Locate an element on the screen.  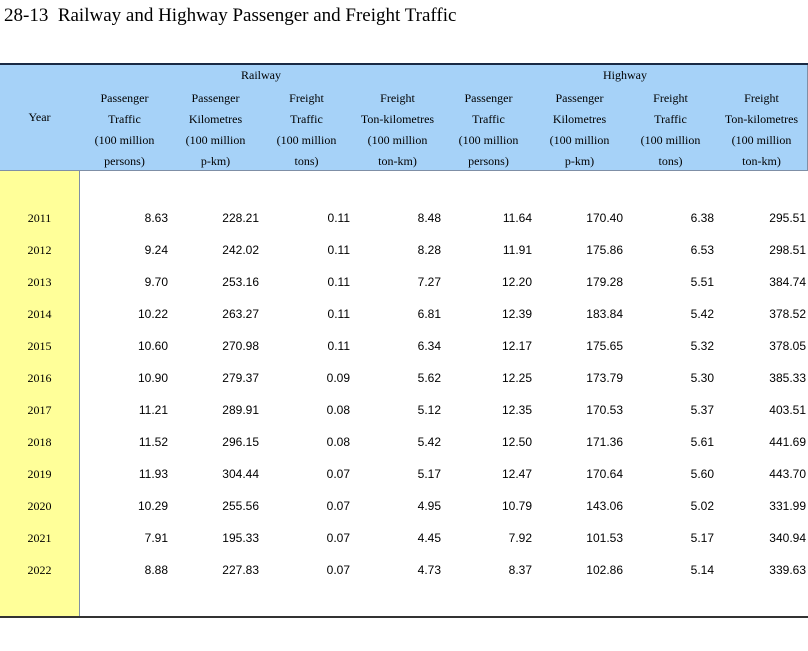
year-header: Year is located at coordinates (39, 117).